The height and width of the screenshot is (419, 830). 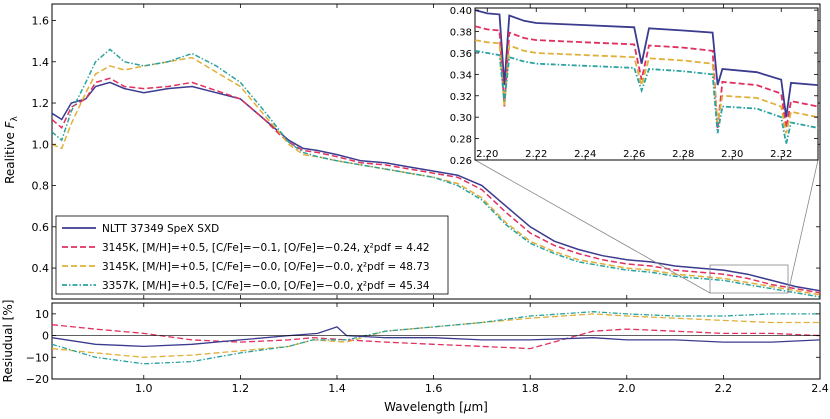 I want to click on main-ytick-label: 1.6, so click(x=41, y=21).